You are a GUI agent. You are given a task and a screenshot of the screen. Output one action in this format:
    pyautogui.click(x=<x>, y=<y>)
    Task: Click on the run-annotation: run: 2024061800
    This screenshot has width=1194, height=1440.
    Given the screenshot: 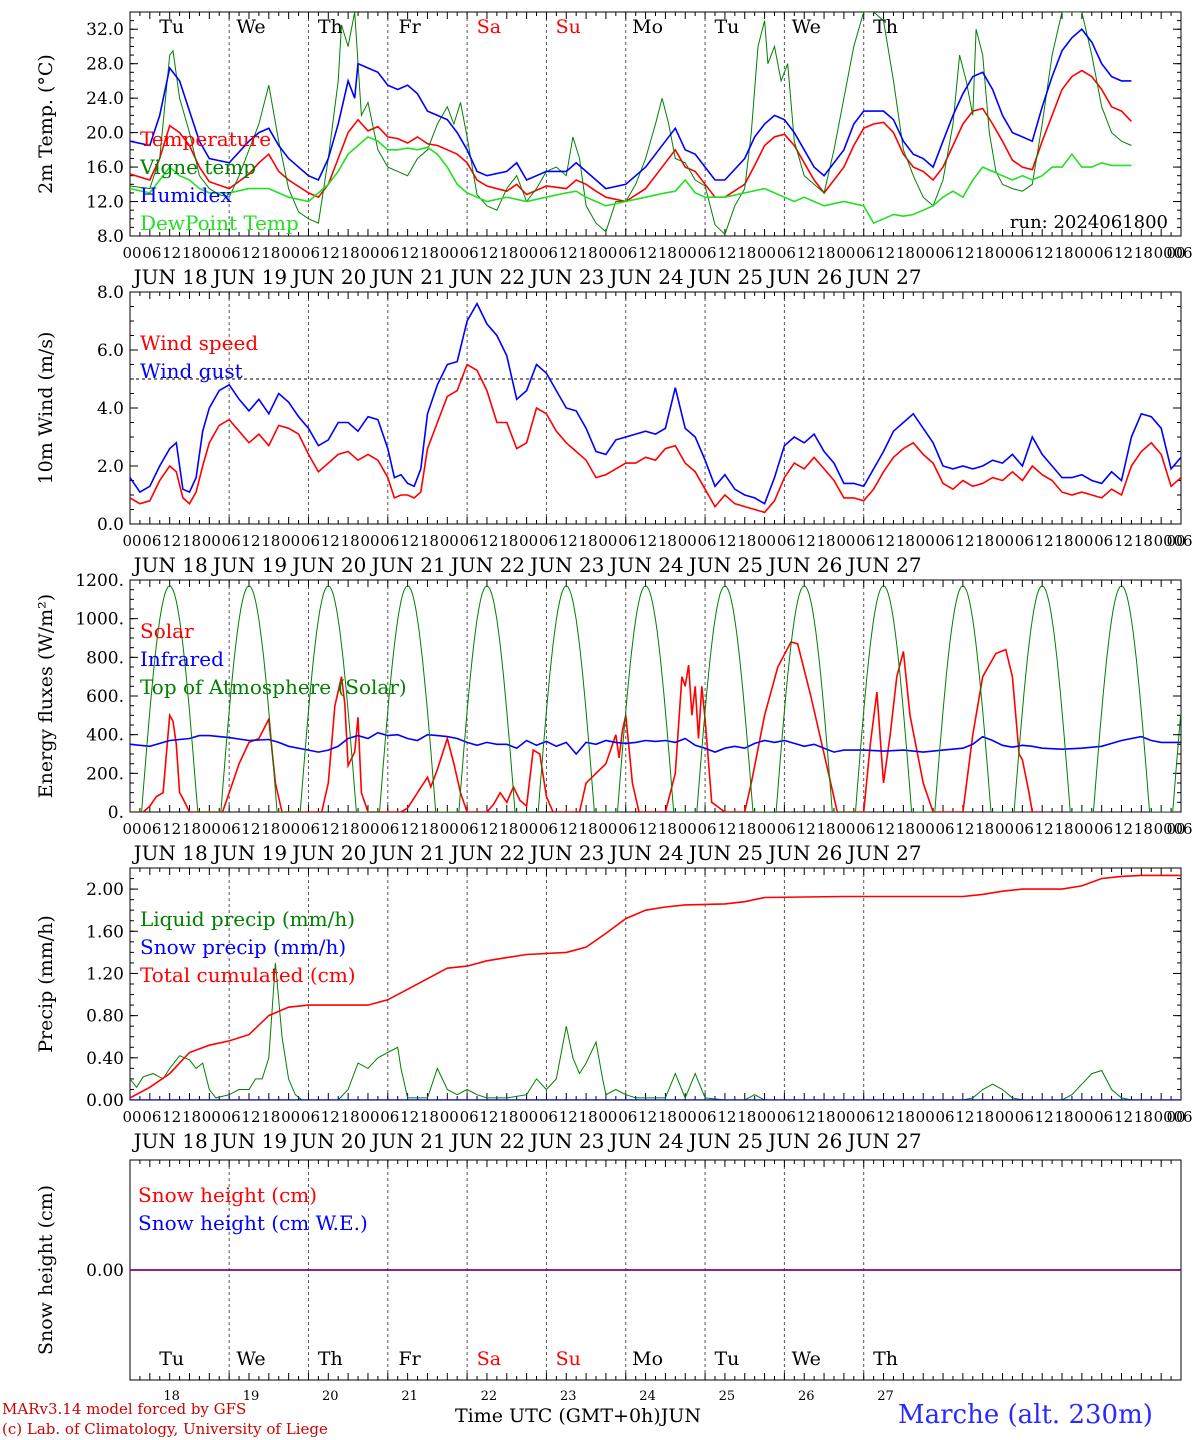 What is the action you would take?
    pyautogui.click(x=1089, y=222)
    